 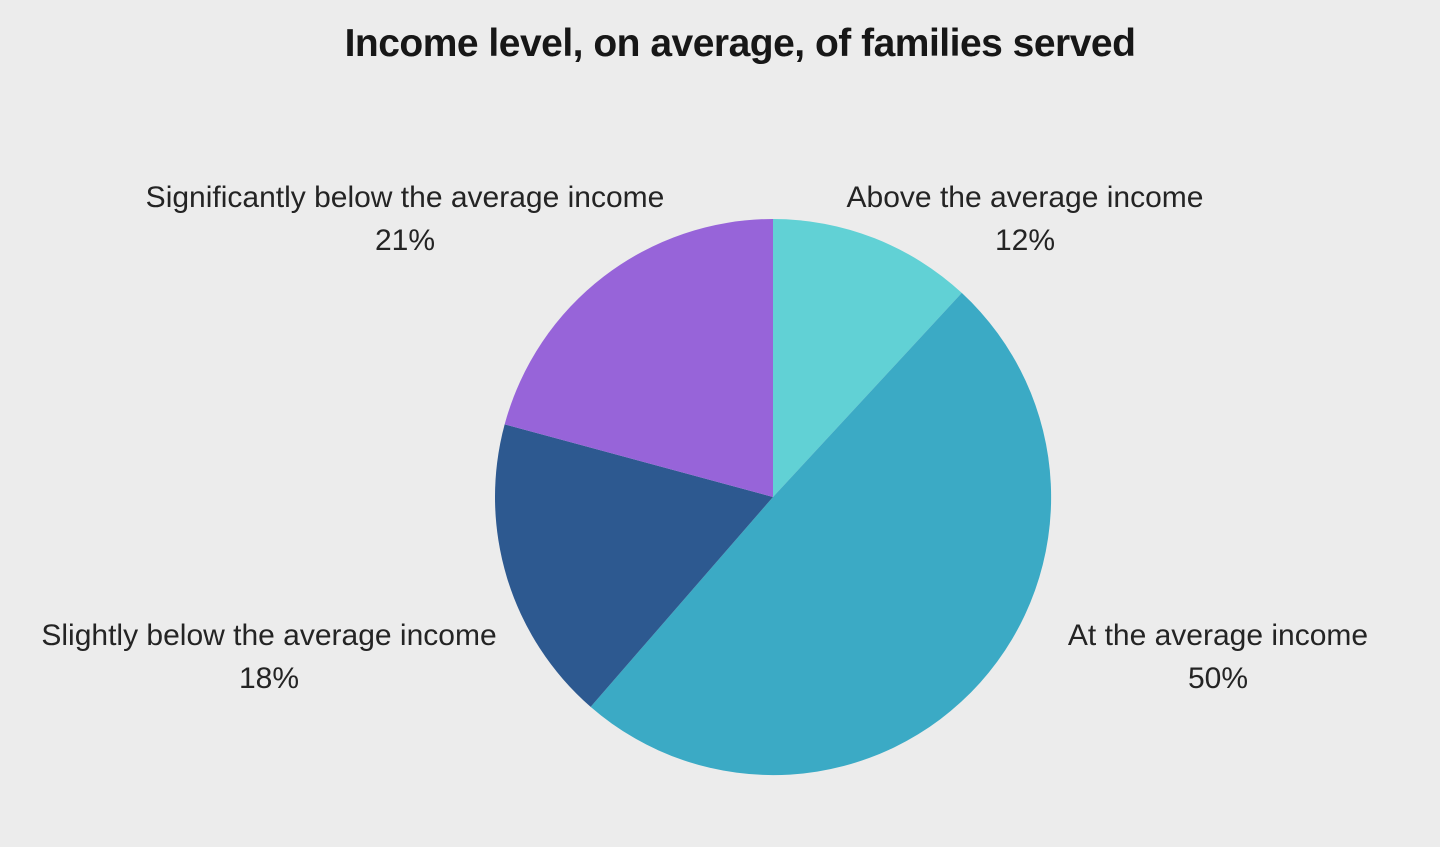 I want to click on slice-label-text: Significantly below the average income, so click(x=405, y=197).